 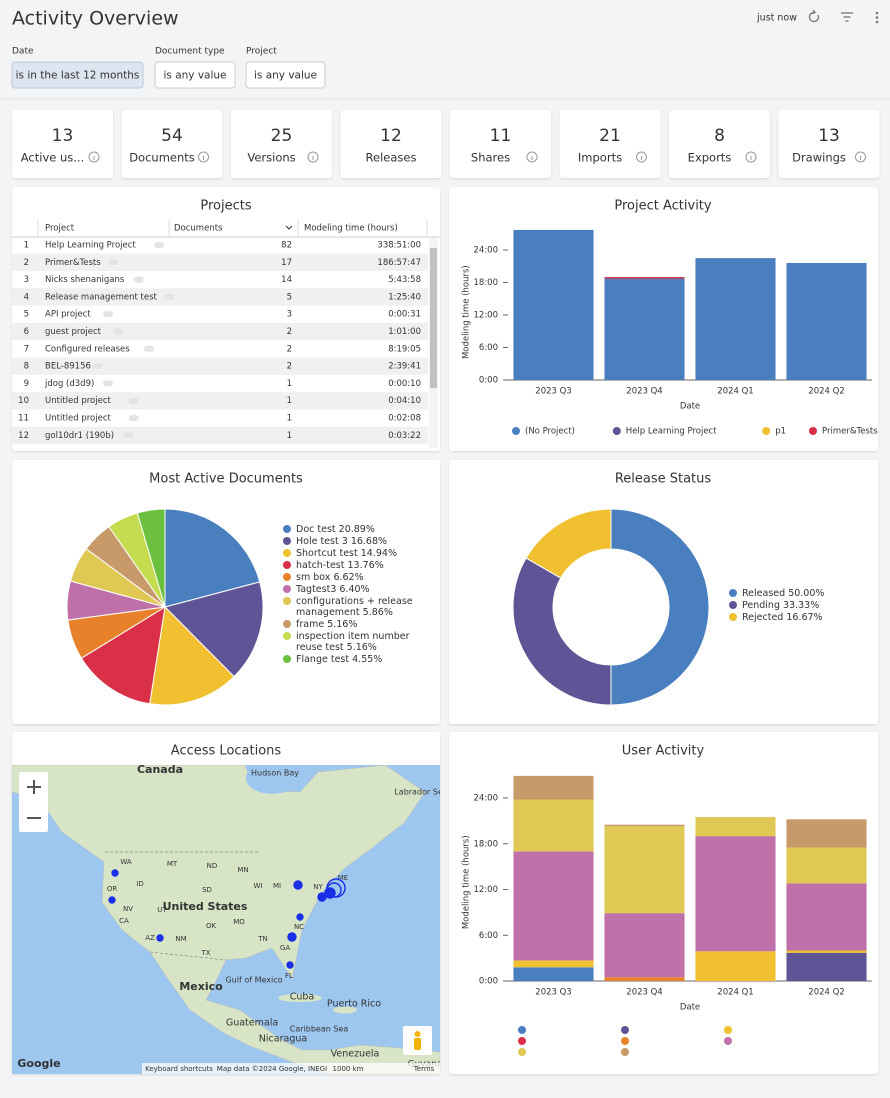 I want to click on legend-label: Tagtest3, so click(x=316, y=589).